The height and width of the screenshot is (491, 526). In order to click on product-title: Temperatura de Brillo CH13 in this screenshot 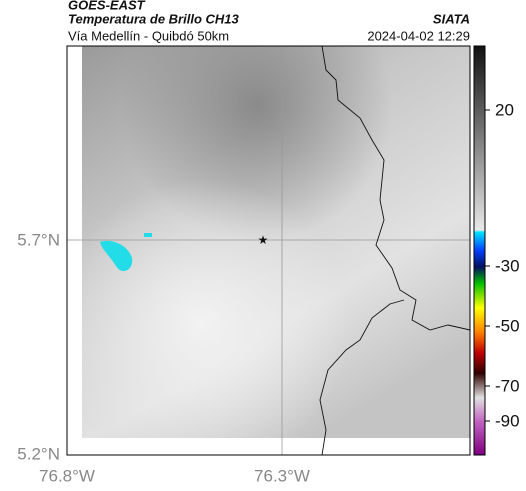, I will do `click(154, 18)`.